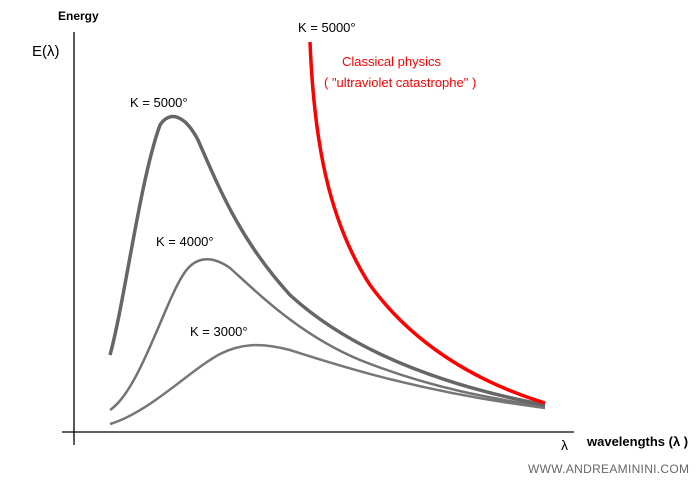 This screenshot has height=480, width=700. What do you see at coordinates (564, 445) in the screenshot?
I see `x-axis-symbol: λ` at bounding box center [564, 445].